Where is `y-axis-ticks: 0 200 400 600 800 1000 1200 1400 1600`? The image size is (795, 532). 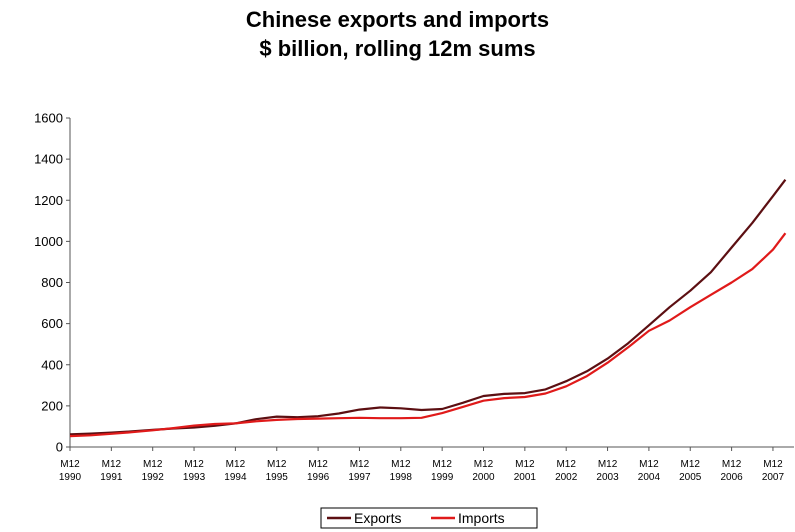
y-axis-ticks: 0 200 400 600 800 1000 1200 1400 1600 is located at coordinates (52, 283).